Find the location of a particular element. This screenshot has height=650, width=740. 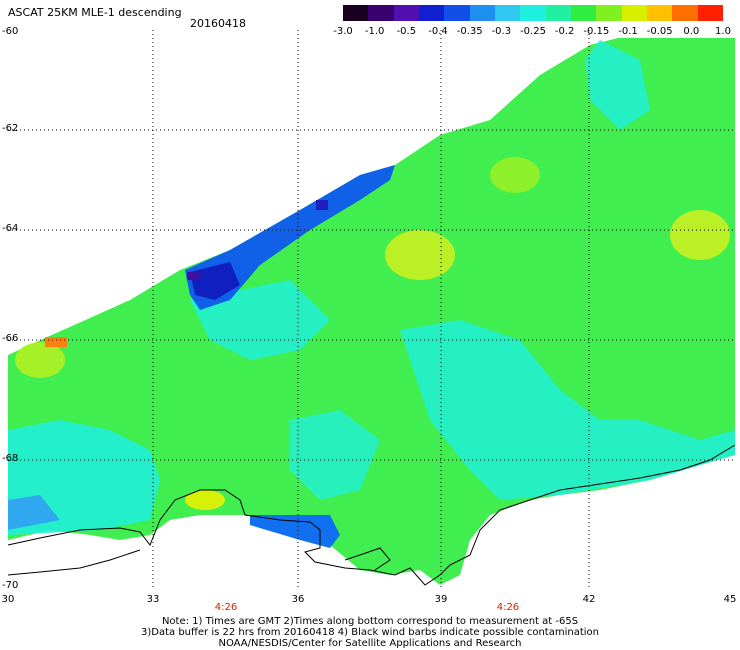

color-scale-label: 0.0 is located at coordinates (691, 31).